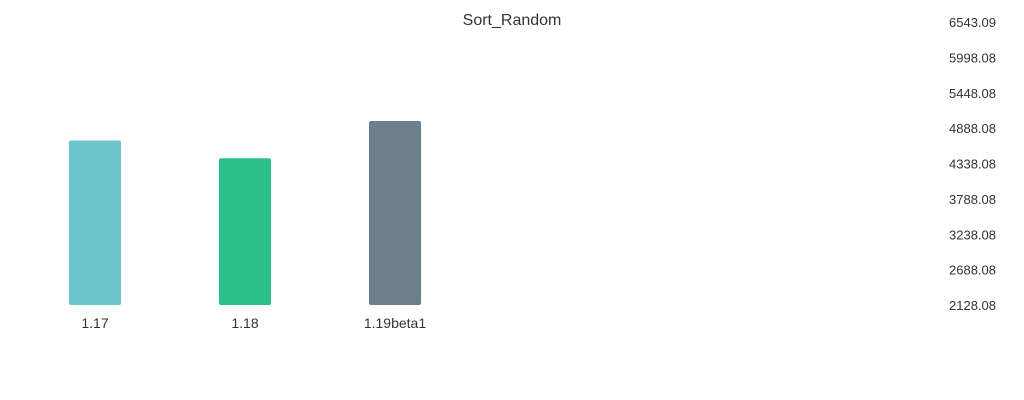  I want to click on y-tick-label: 6543.09, so click(972, 22).